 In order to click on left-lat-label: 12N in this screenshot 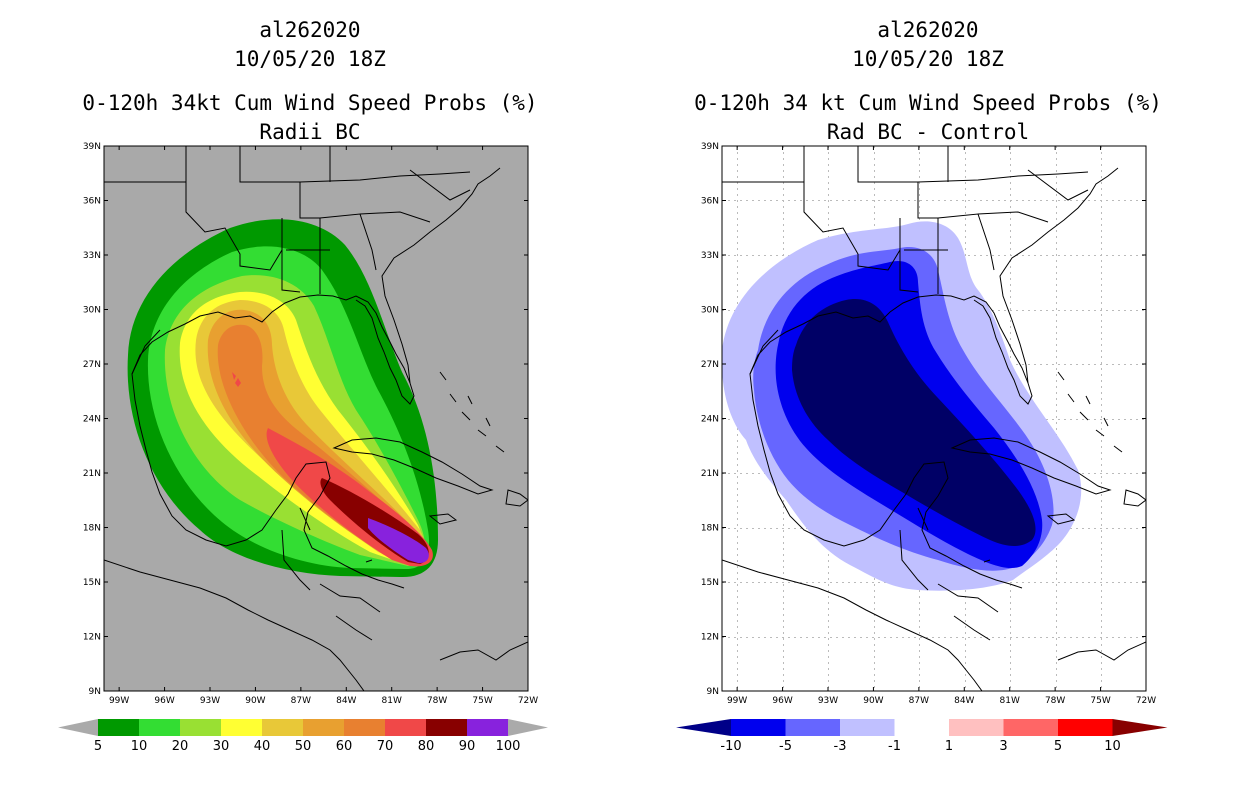, I will do `click(92, 638)`.